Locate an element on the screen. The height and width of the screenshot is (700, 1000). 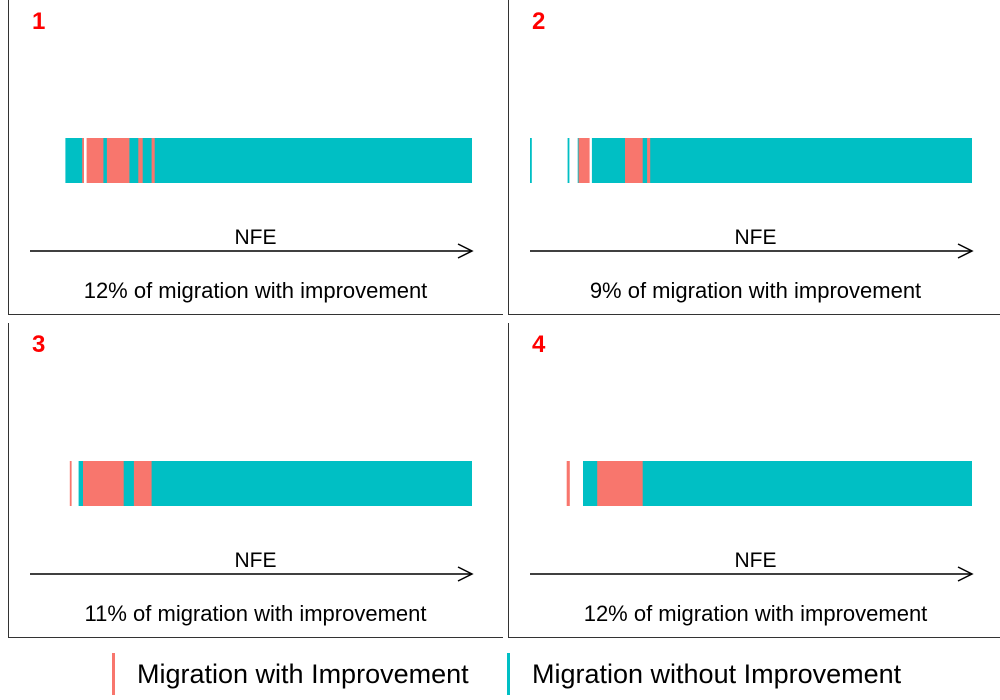
legend-item-without-improvement: Migration without Improvement is located at coordinates (704, 674).